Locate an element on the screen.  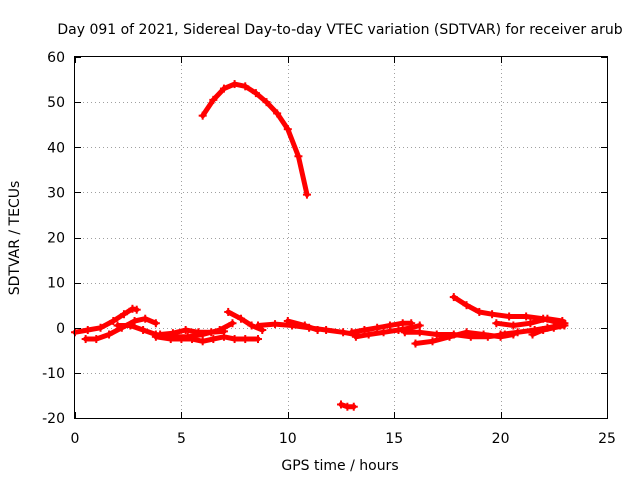
x-tick-label: 0 is located at coordinates (75, 439).